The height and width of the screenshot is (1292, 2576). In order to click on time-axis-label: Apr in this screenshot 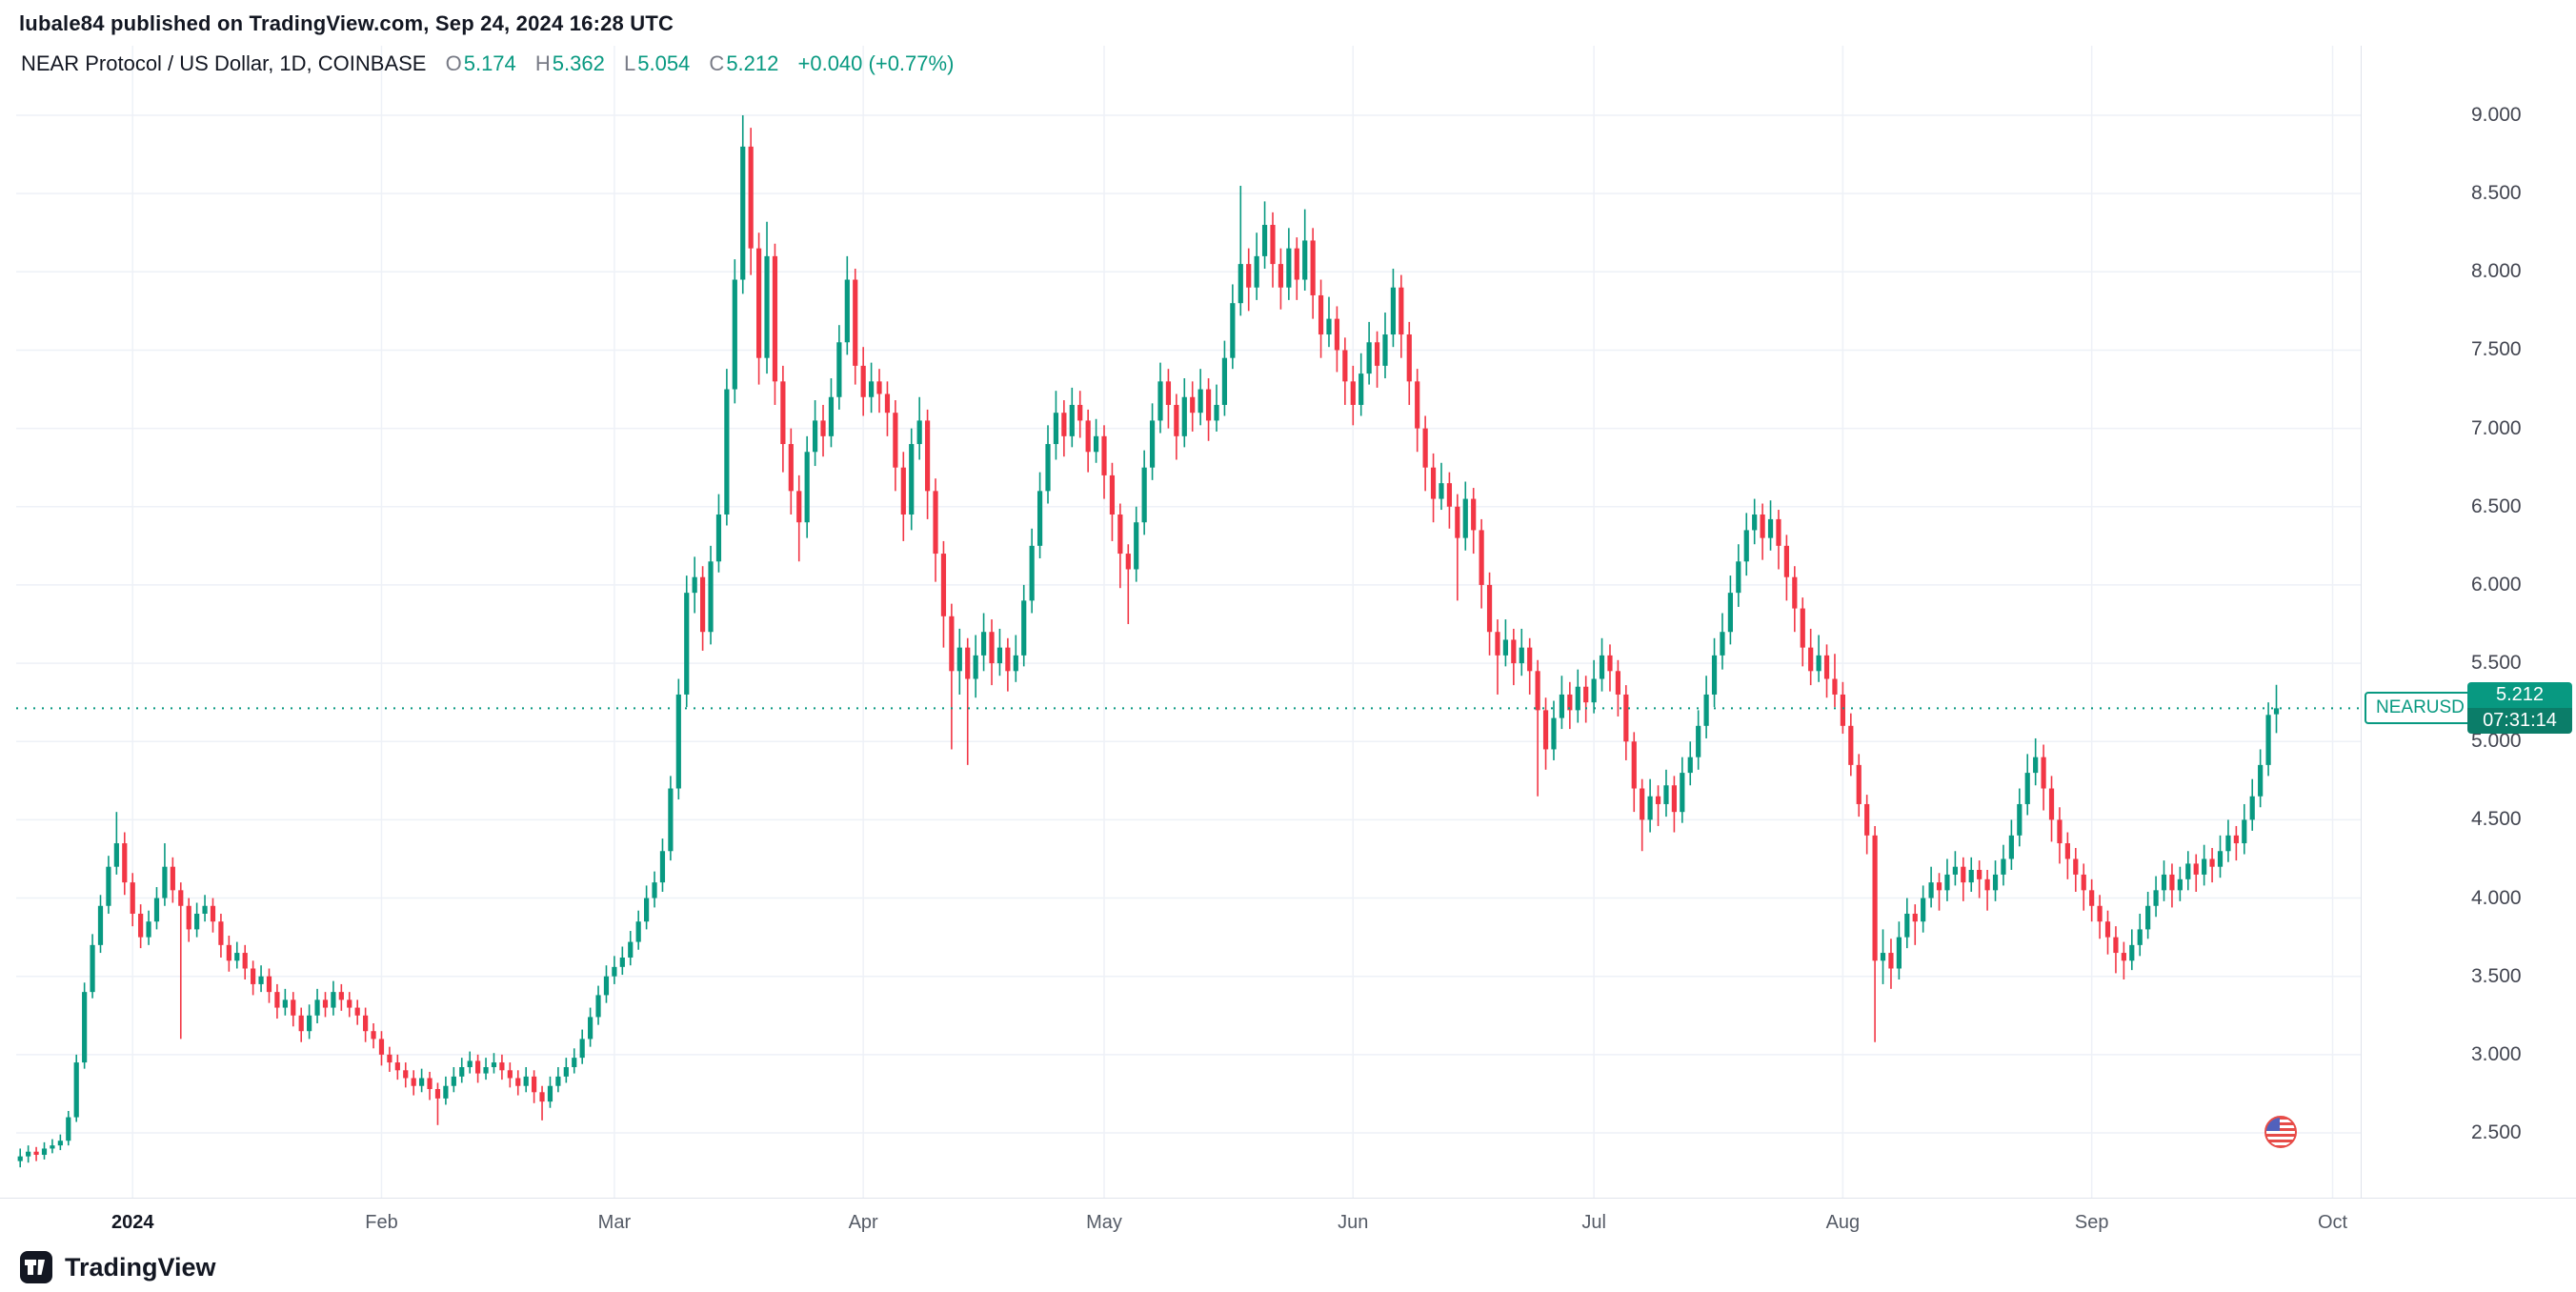, I will do `click(863, 1222)`.